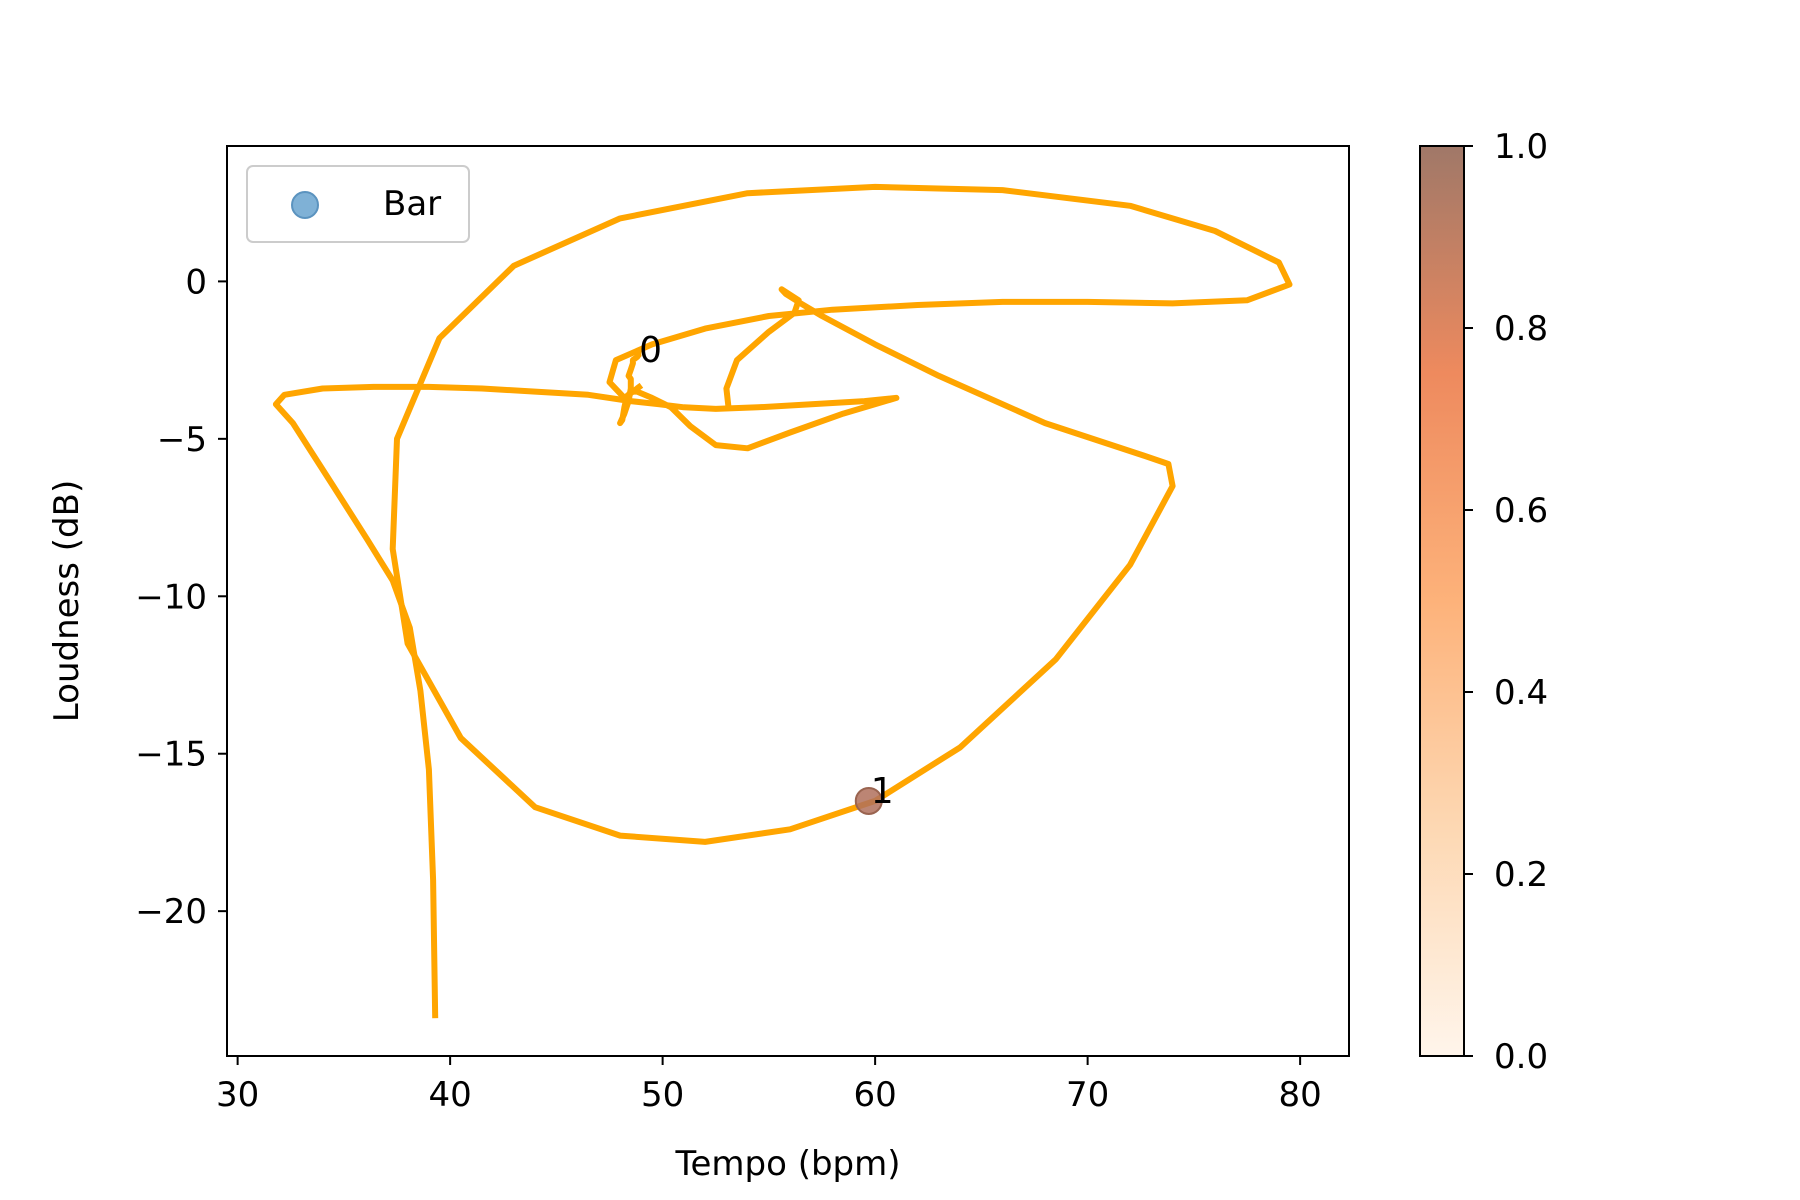 This screenshot has height=1200, width=1800. What do you see at coordinates (1506, 602) in the screenshot?
I see `colorbar-ticks: 0.0 0.2 0.4 0.6 0.8 1.0` at bounding box center [1506, 602].